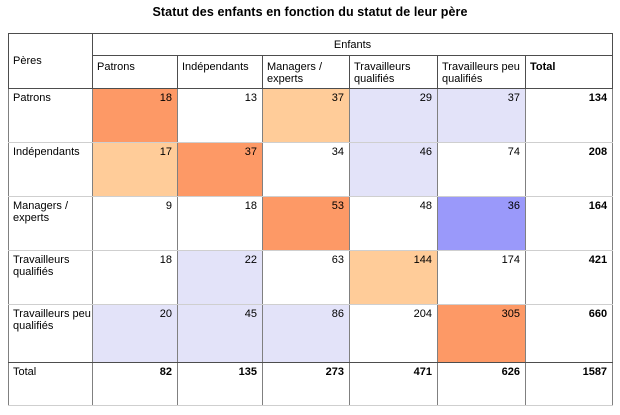  What do you see at coordinates (50, 115) in the screenshot?
I see `row-header: Patrons` at bounding box center [50, 115].